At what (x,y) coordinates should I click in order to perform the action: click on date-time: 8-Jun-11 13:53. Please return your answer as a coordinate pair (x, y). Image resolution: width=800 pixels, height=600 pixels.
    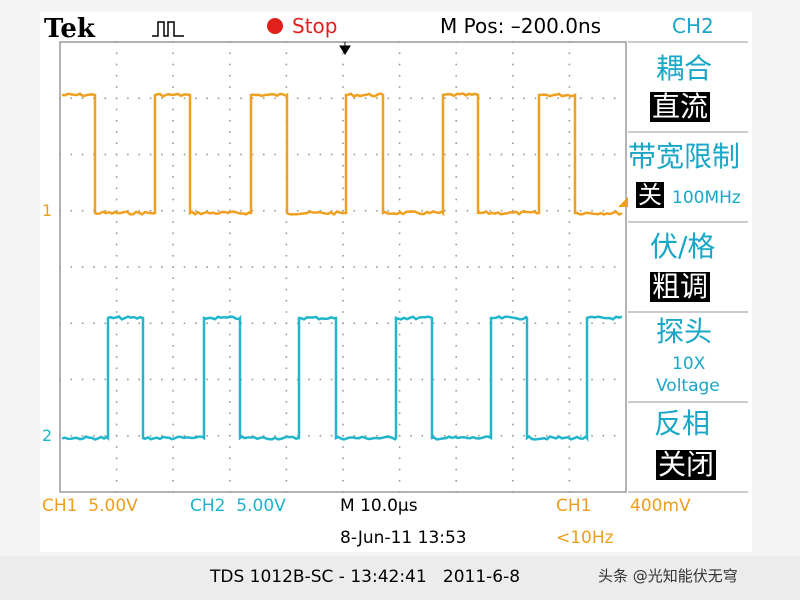
    Looking at the image, I should click on (403, 538).